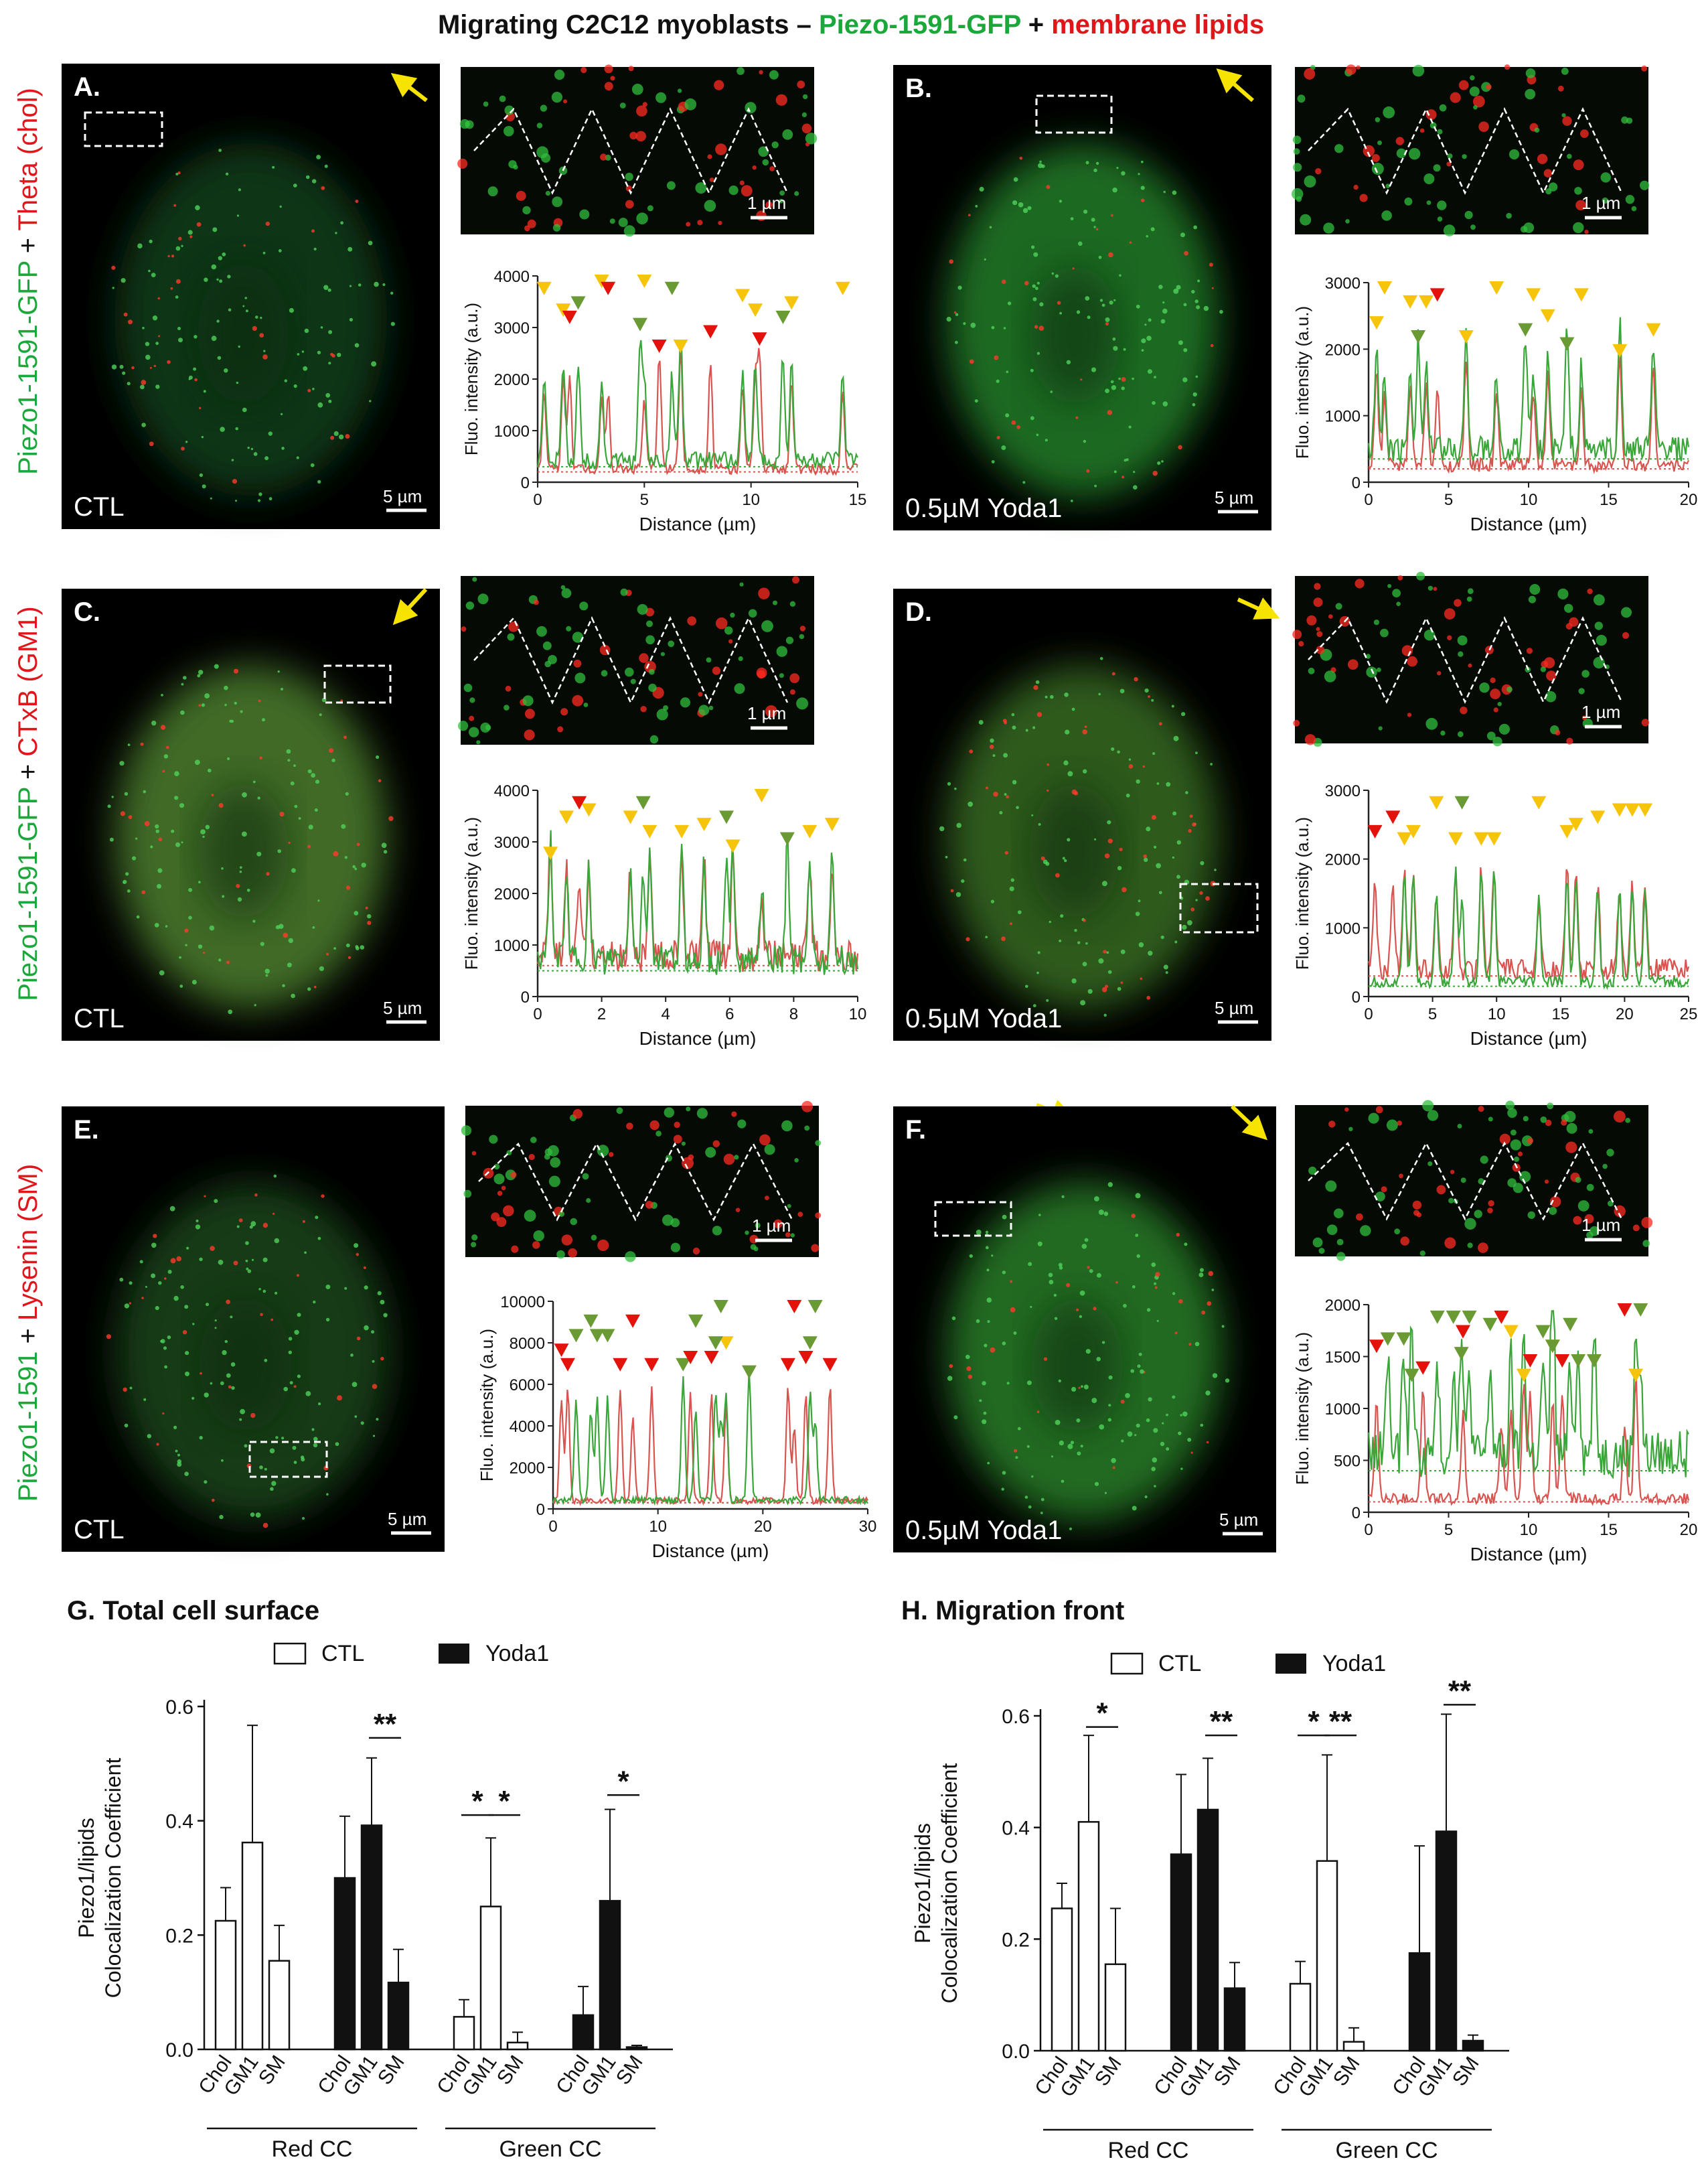  I want to click on cell-nucleus, so click(243, 851).